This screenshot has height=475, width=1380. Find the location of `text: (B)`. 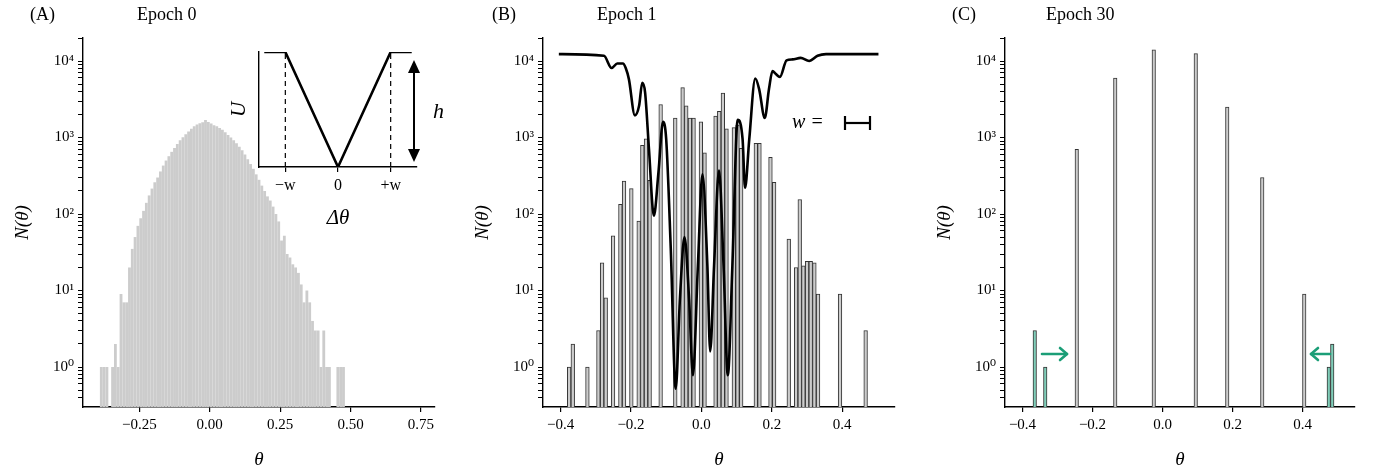

text: (B) is located at coordinates (504, 14).